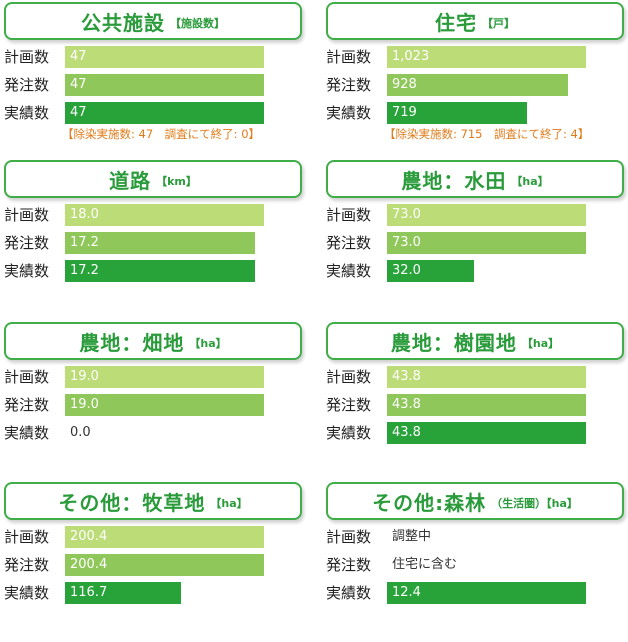  What do you see at coordinates (429, 502) in the screenshot?
I see `panel-title: その他:森林` at bounding box center [429, 502].